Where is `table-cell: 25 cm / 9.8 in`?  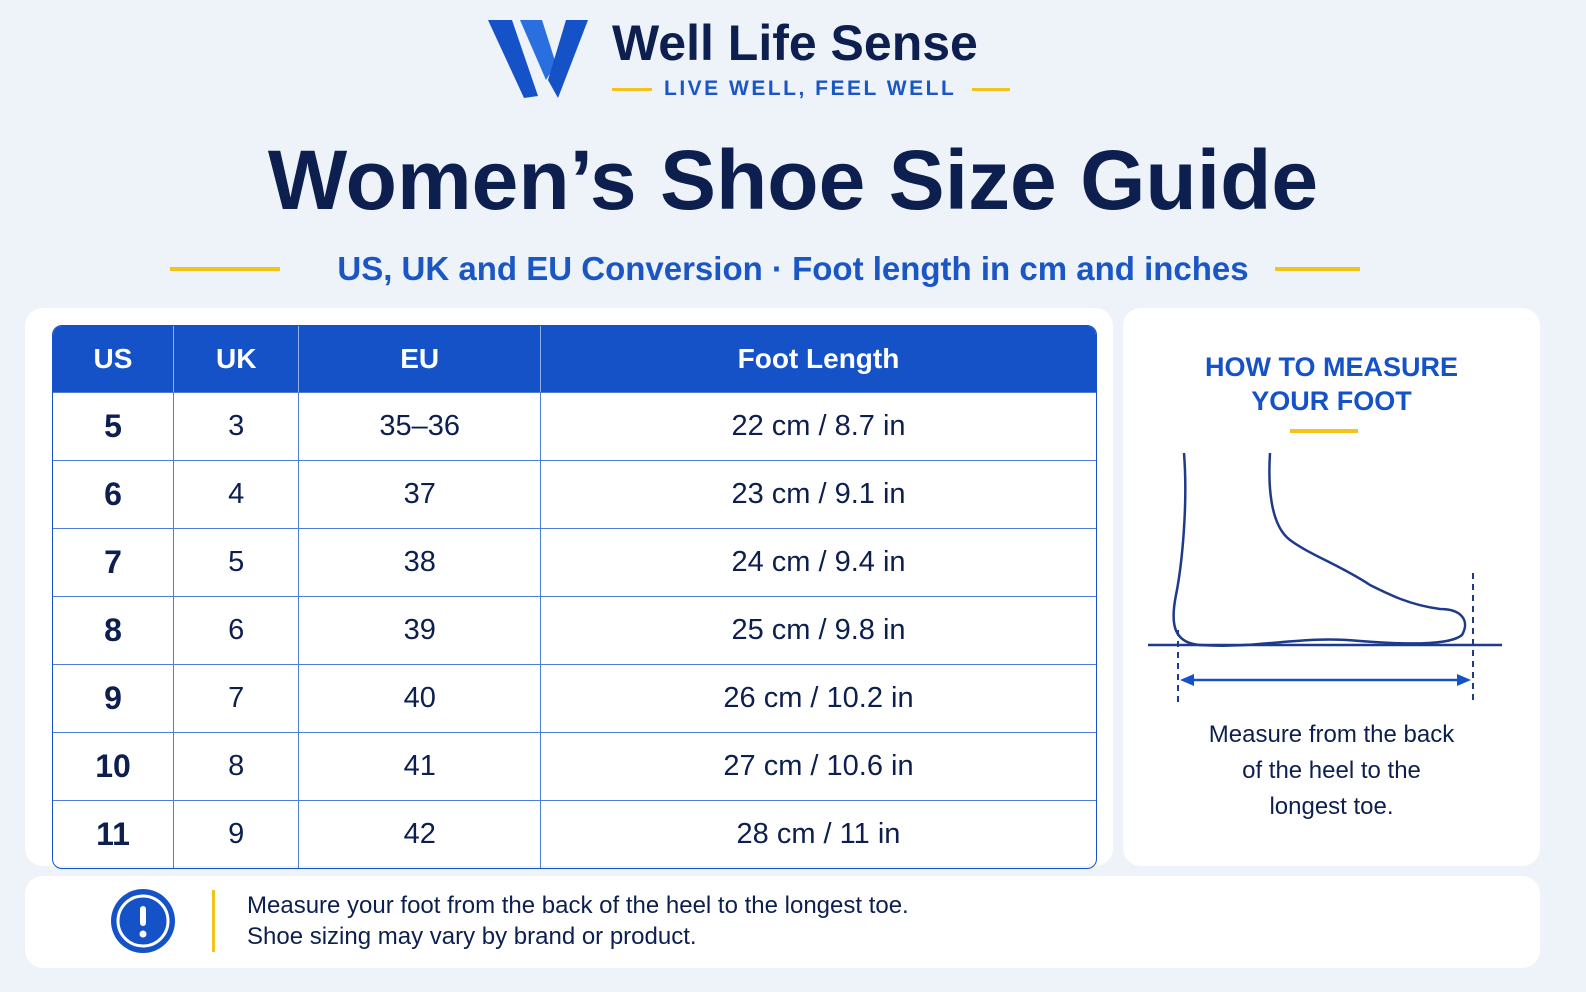
table-cell: 25 cm / 9.8 in is located at coordinates (818, 630).